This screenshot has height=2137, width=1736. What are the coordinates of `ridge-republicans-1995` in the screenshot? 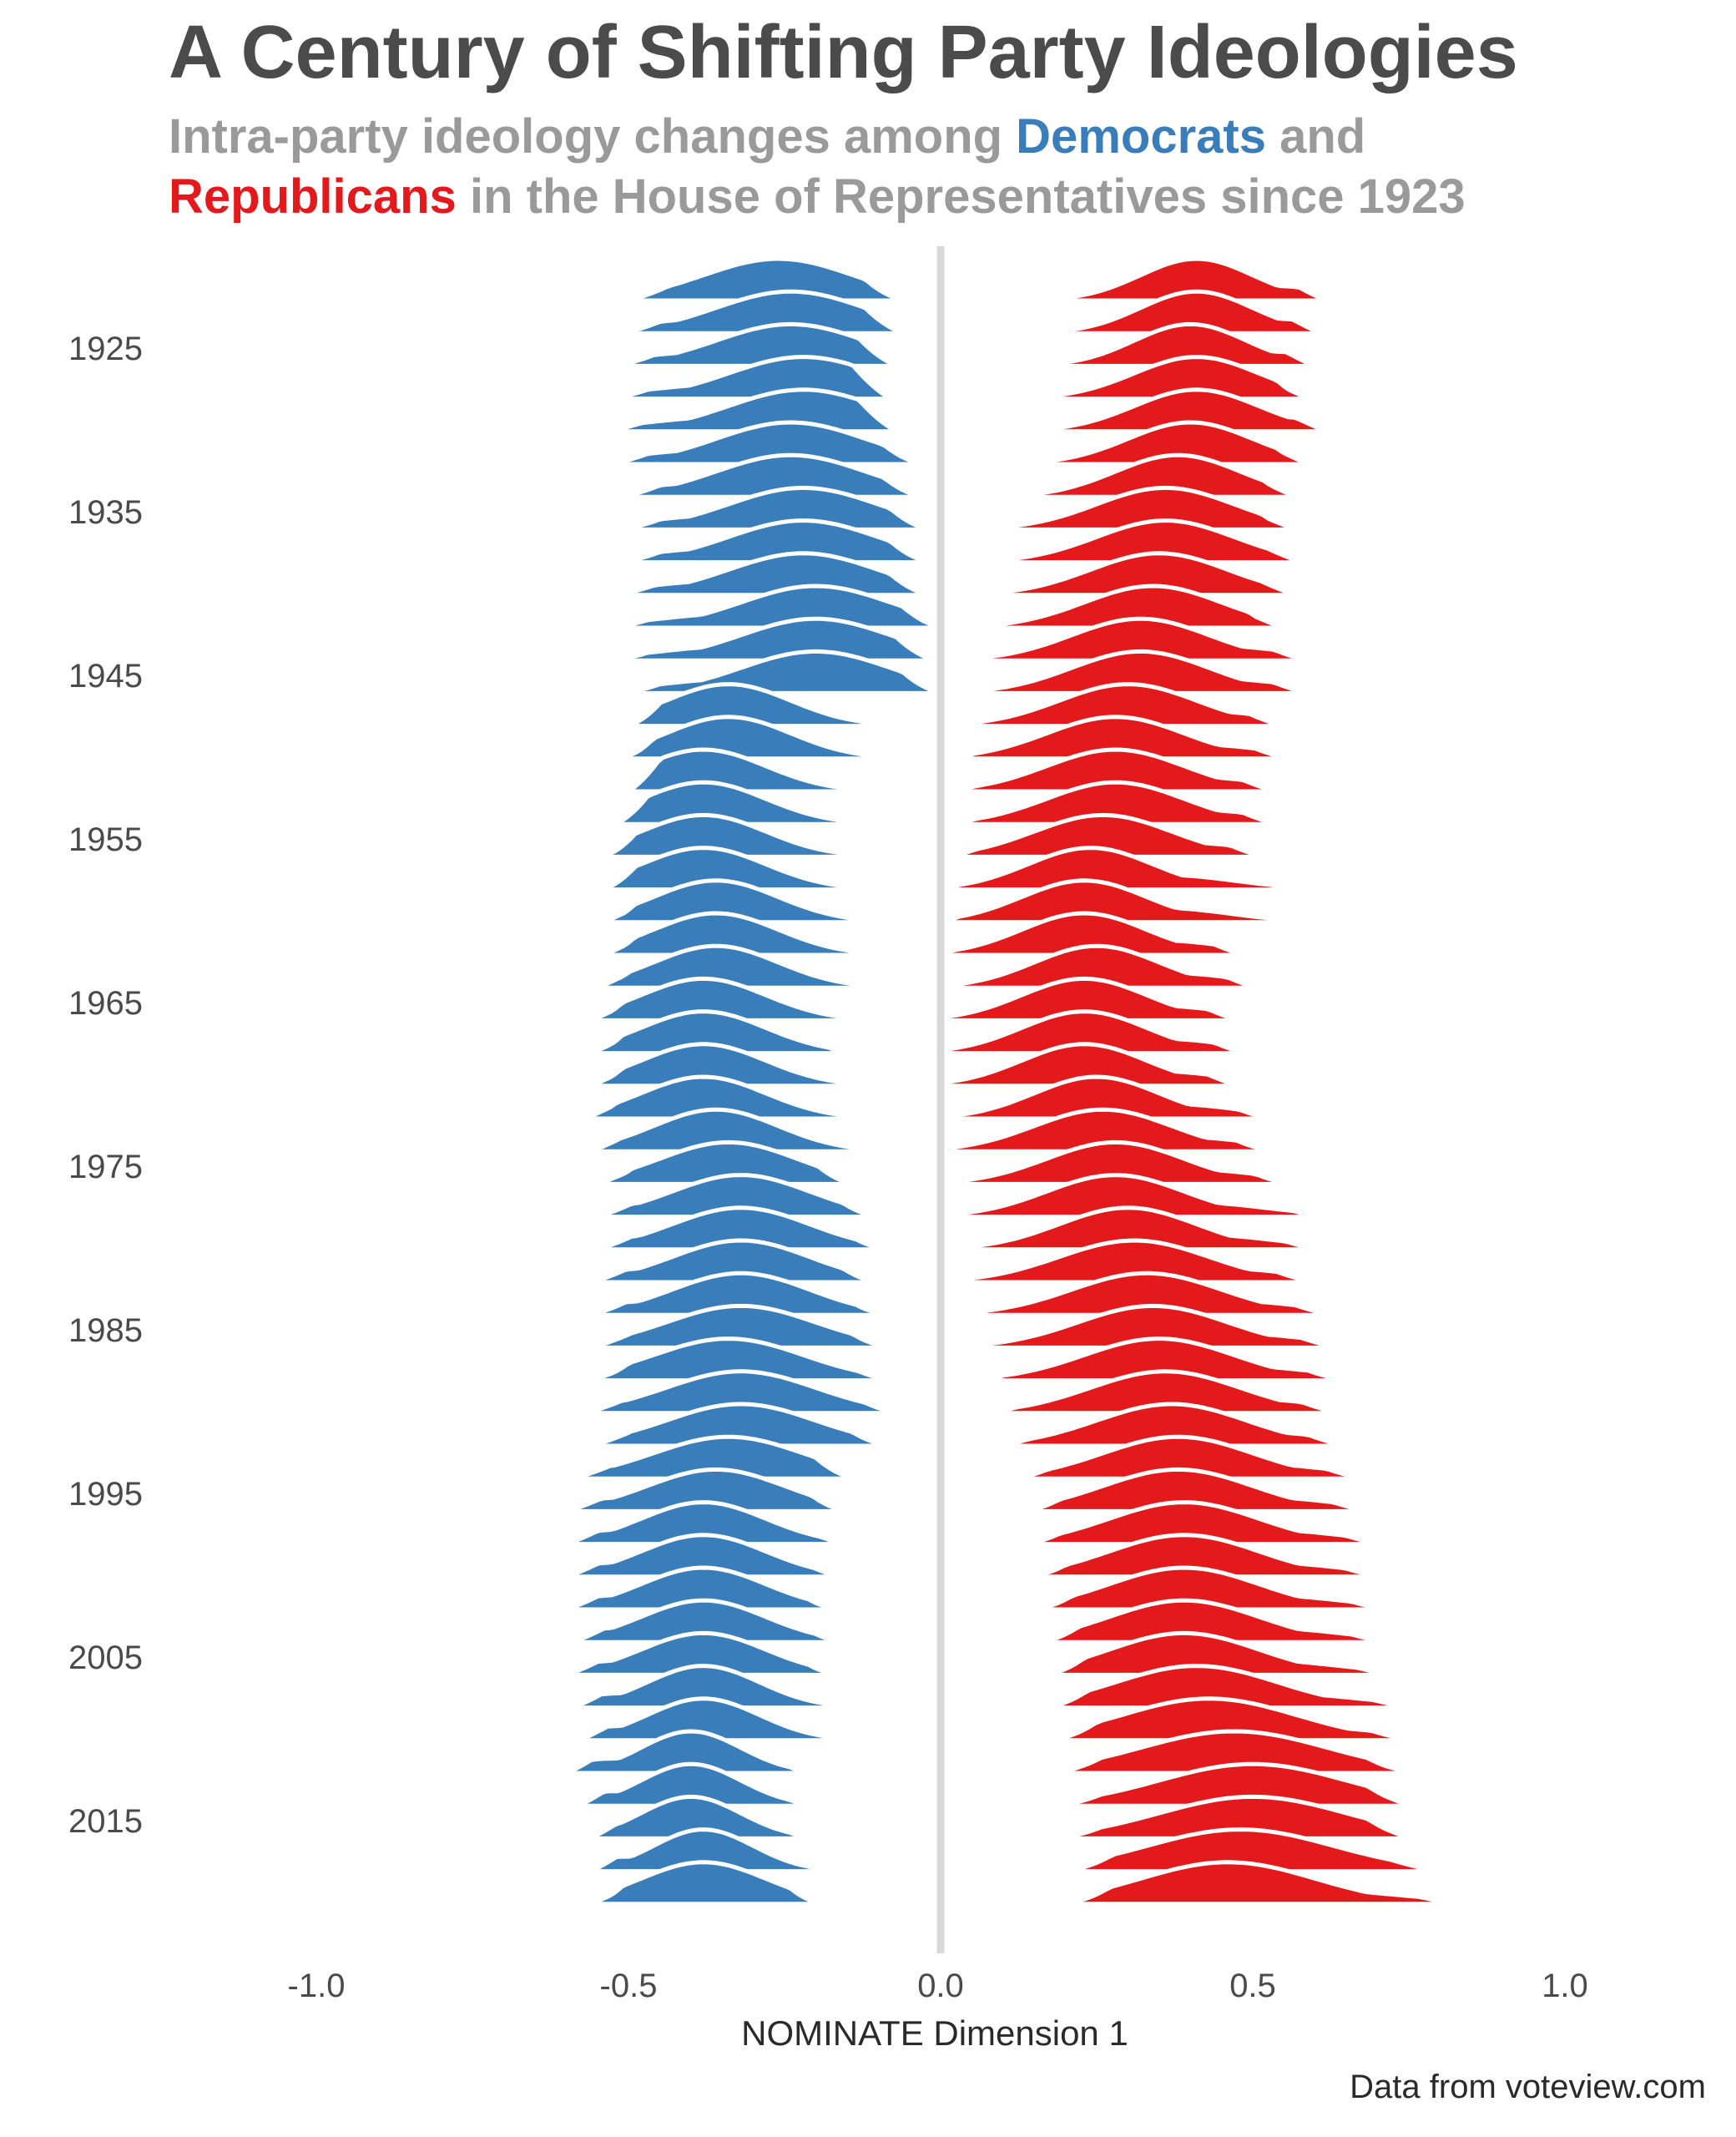 It's located at (1187, 1457).